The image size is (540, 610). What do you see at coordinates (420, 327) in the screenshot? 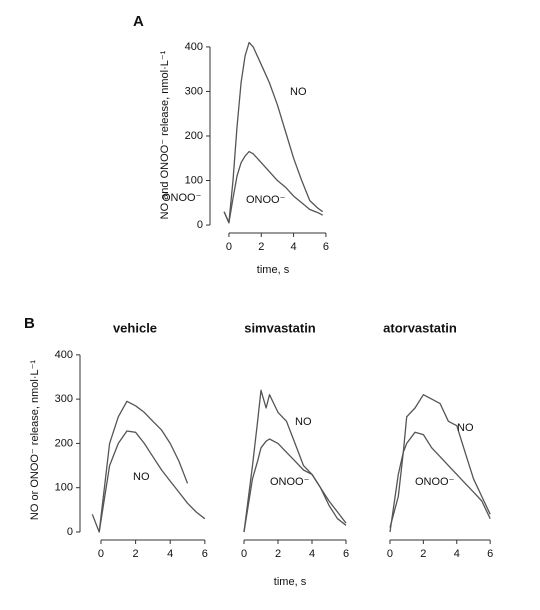
I see `chart-title: atorvastatin` at bounding box center [420, 327].